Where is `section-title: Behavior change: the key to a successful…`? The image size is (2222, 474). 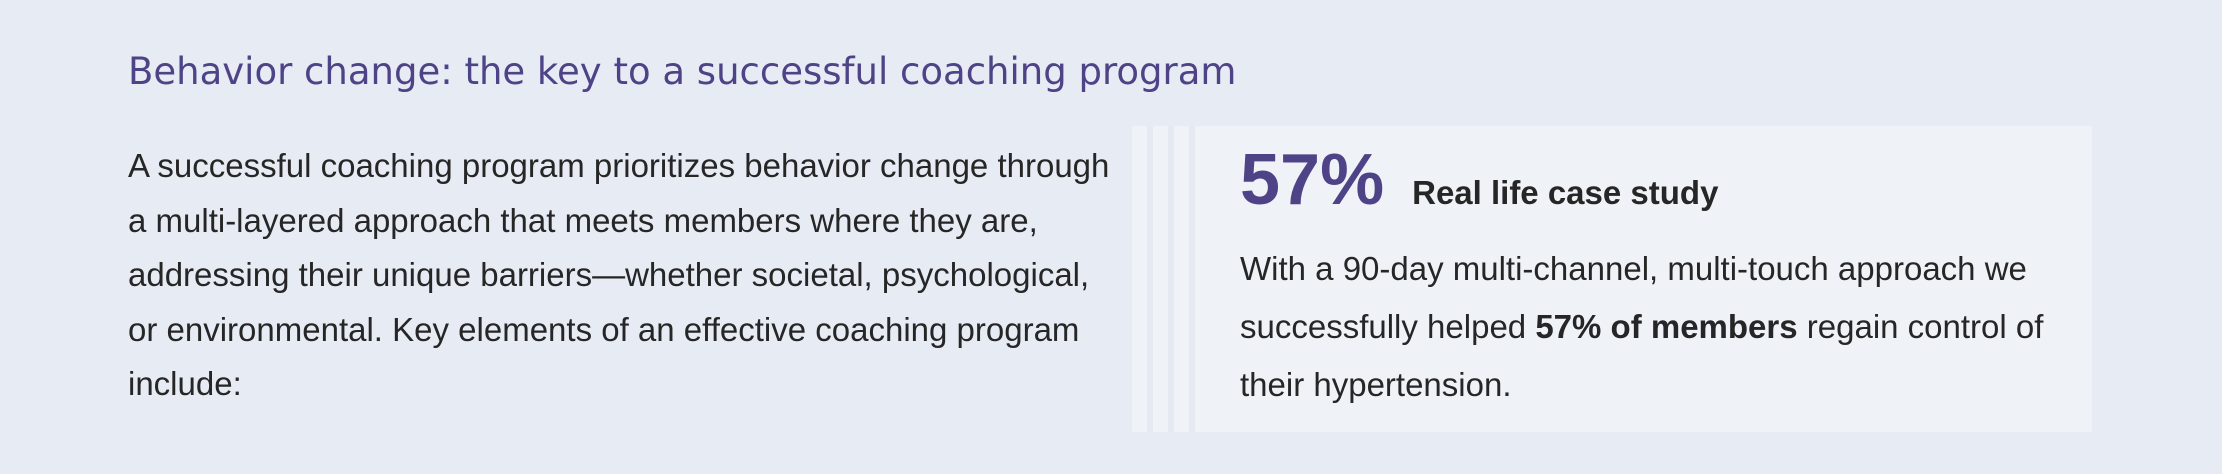
section-title: Behavior change: the key to a successful… is located at coordinates (682, 71).